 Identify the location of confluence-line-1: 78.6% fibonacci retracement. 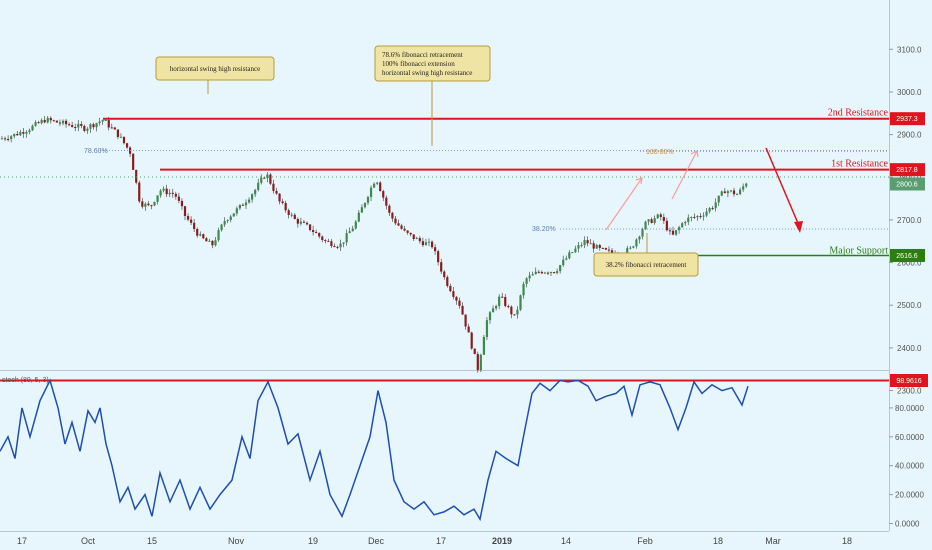
(422, 55).